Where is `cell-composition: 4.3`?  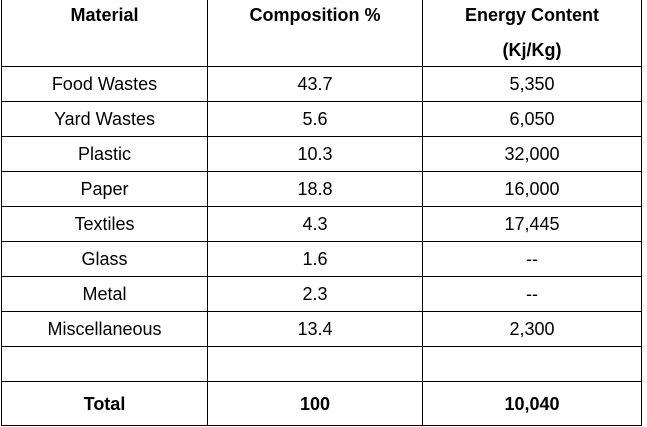
cell-composition: 4.3 is located at coordinates (315, 224).